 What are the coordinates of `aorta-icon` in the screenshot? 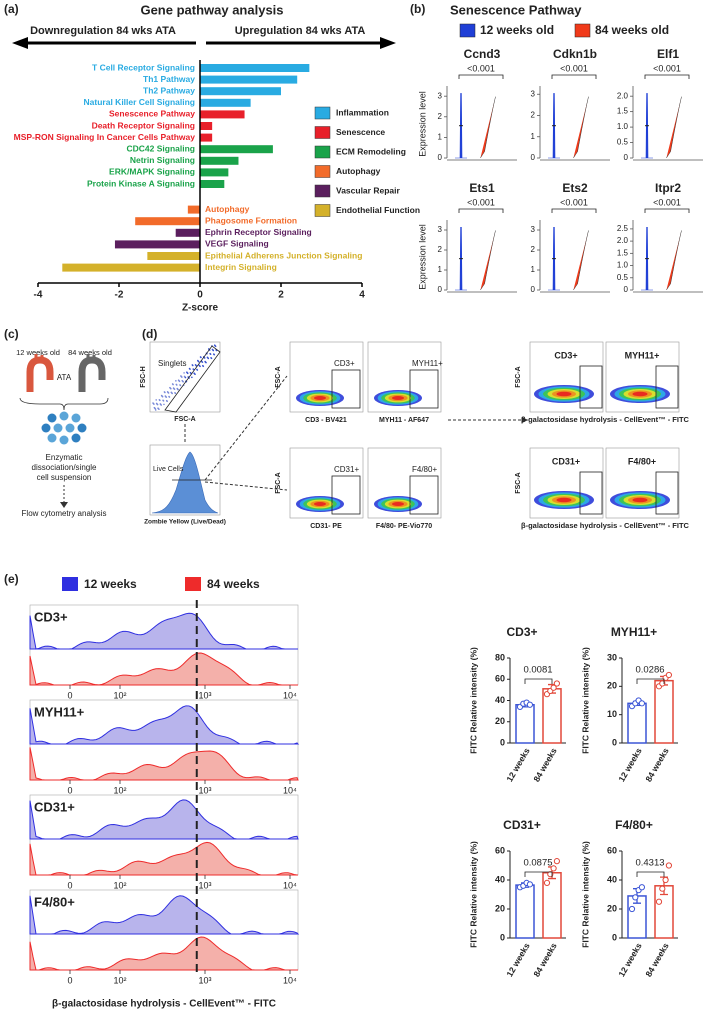 It's located at (92, 374).